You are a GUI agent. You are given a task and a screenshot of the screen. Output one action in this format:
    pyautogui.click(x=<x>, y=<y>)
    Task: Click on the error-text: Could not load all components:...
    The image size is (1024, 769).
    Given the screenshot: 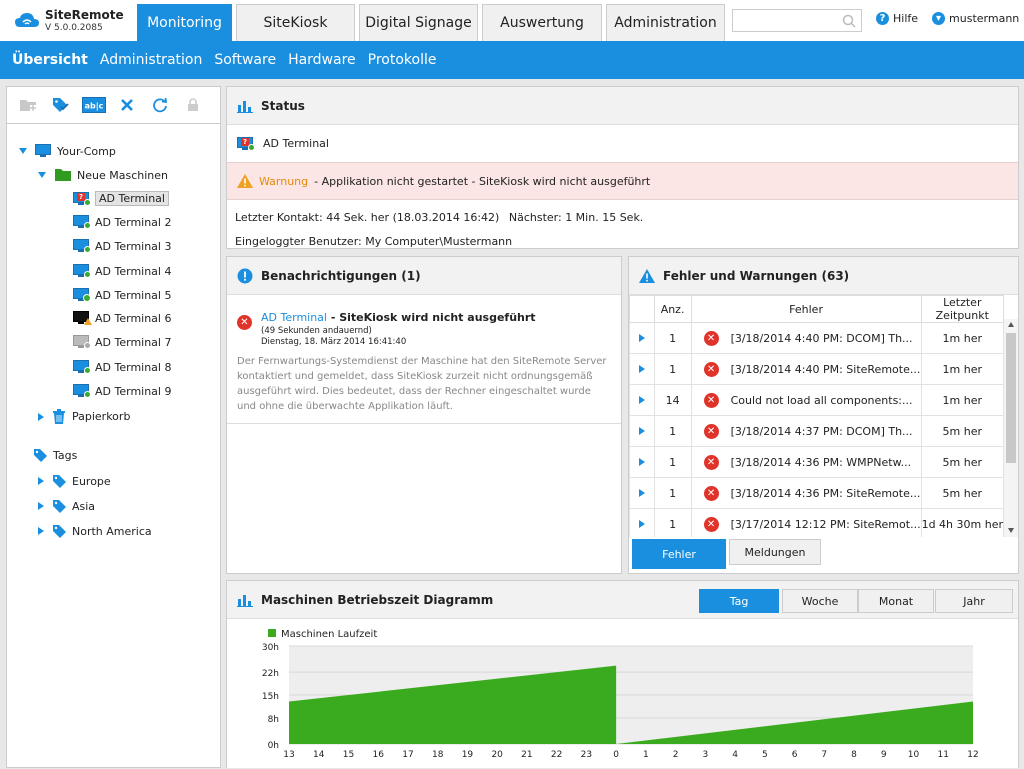 What is the action you would take?
    pyautogui.click(x=821, y=400)
    